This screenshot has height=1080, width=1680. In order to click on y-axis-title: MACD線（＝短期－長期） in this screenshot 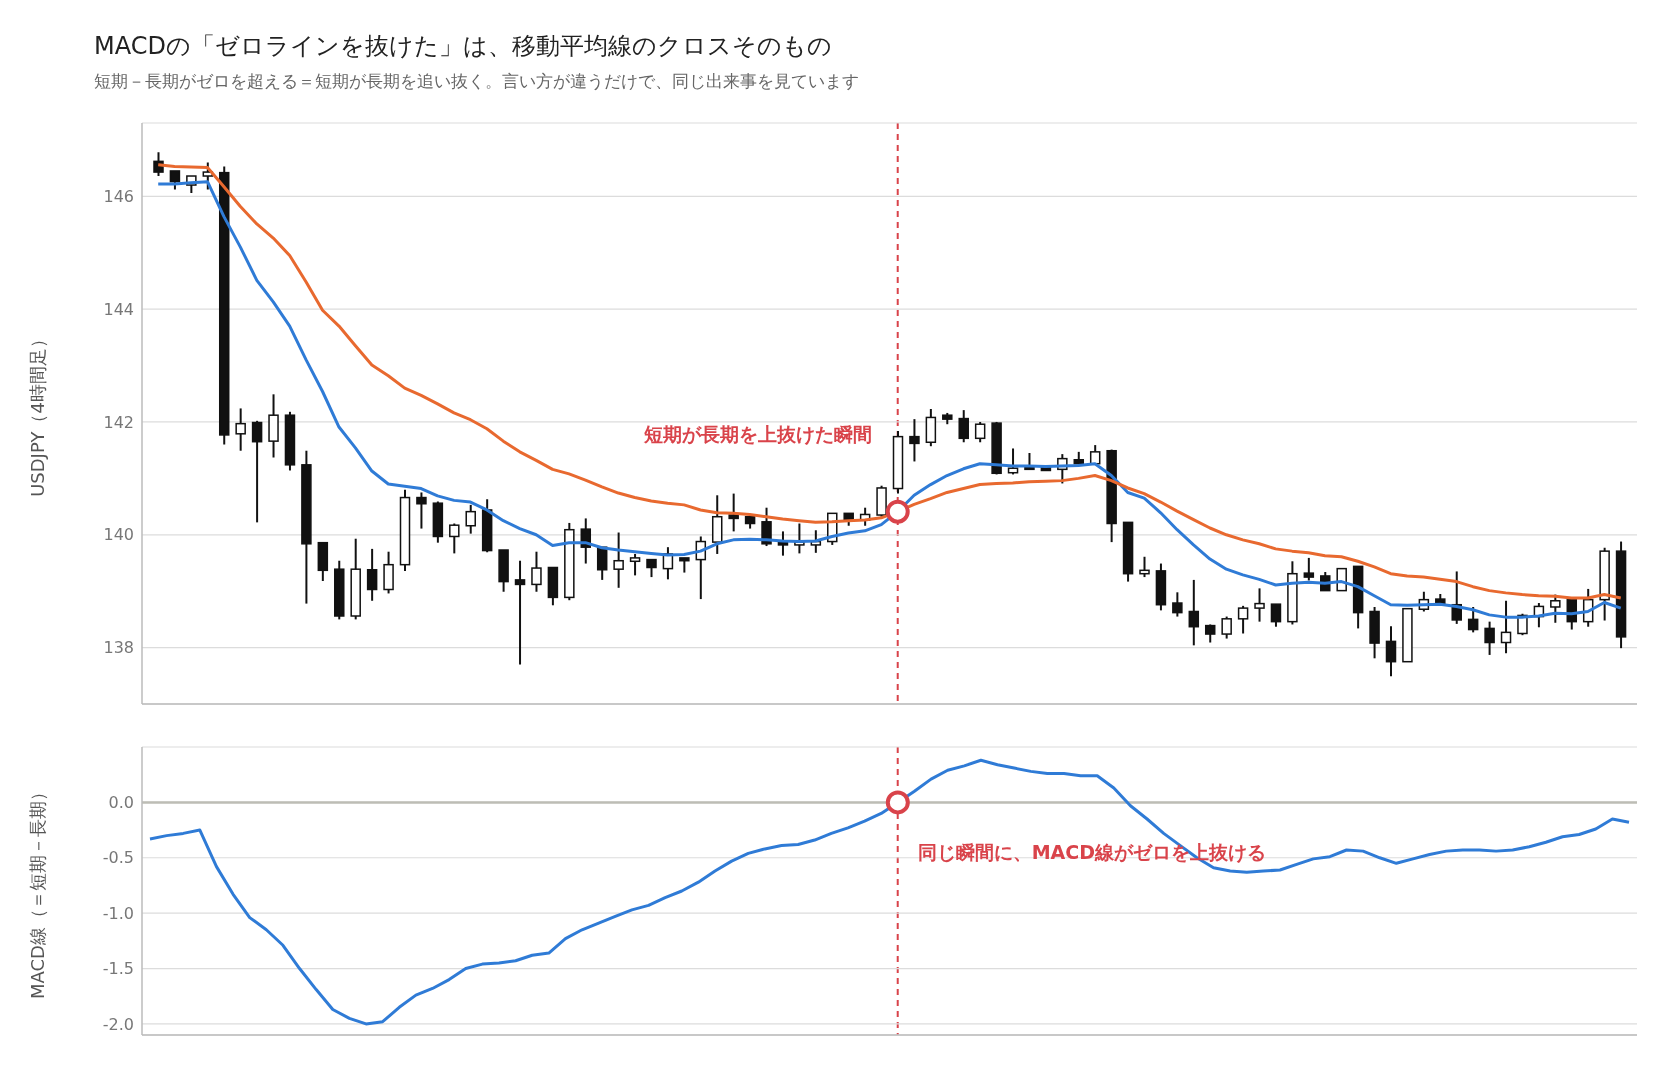, I will do `click(38, 891)`.